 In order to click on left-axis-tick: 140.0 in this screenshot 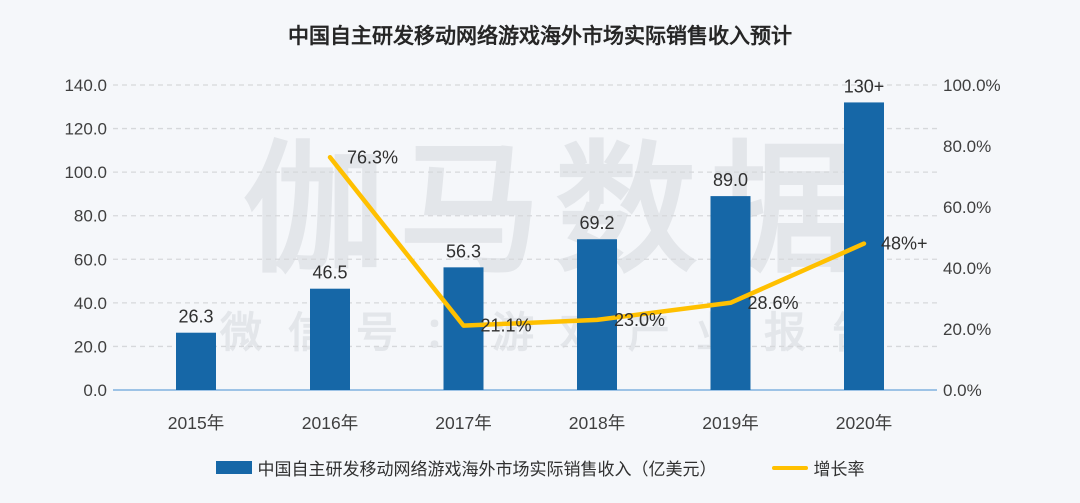, I will do `click(85, 85)`.